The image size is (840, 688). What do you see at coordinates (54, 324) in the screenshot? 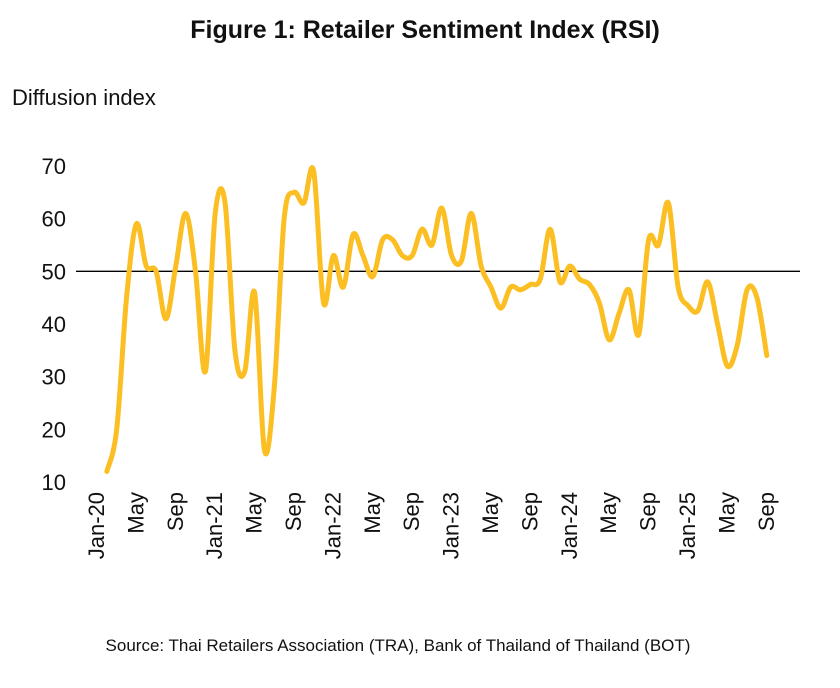
I see `y-tick-label: 40` at bounding box center [54, 324].